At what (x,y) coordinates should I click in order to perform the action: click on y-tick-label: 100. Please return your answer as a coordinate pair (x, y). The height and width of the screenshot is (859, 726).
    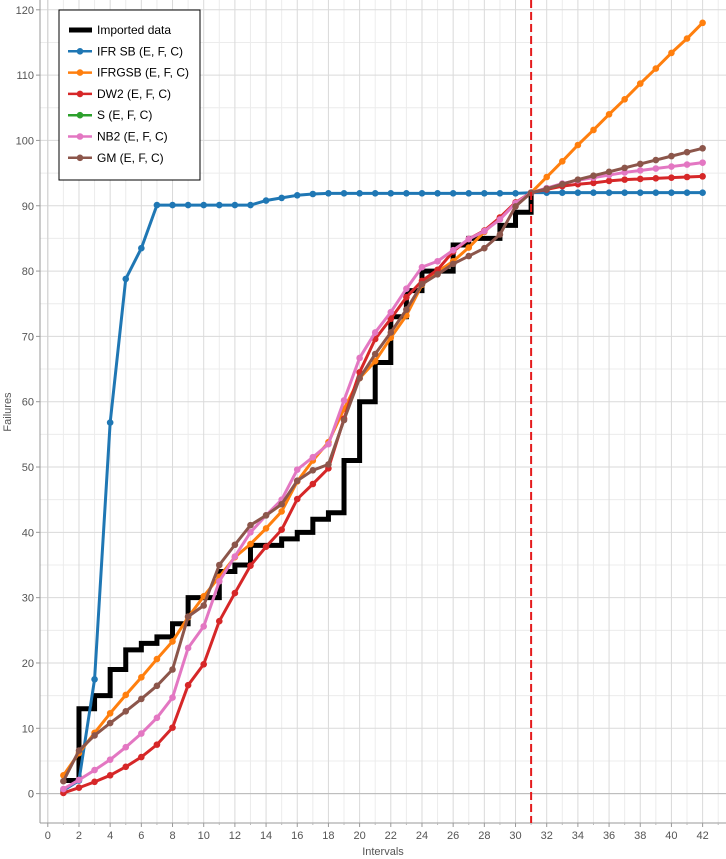
    Looking at the image, I should click on (25, 141).